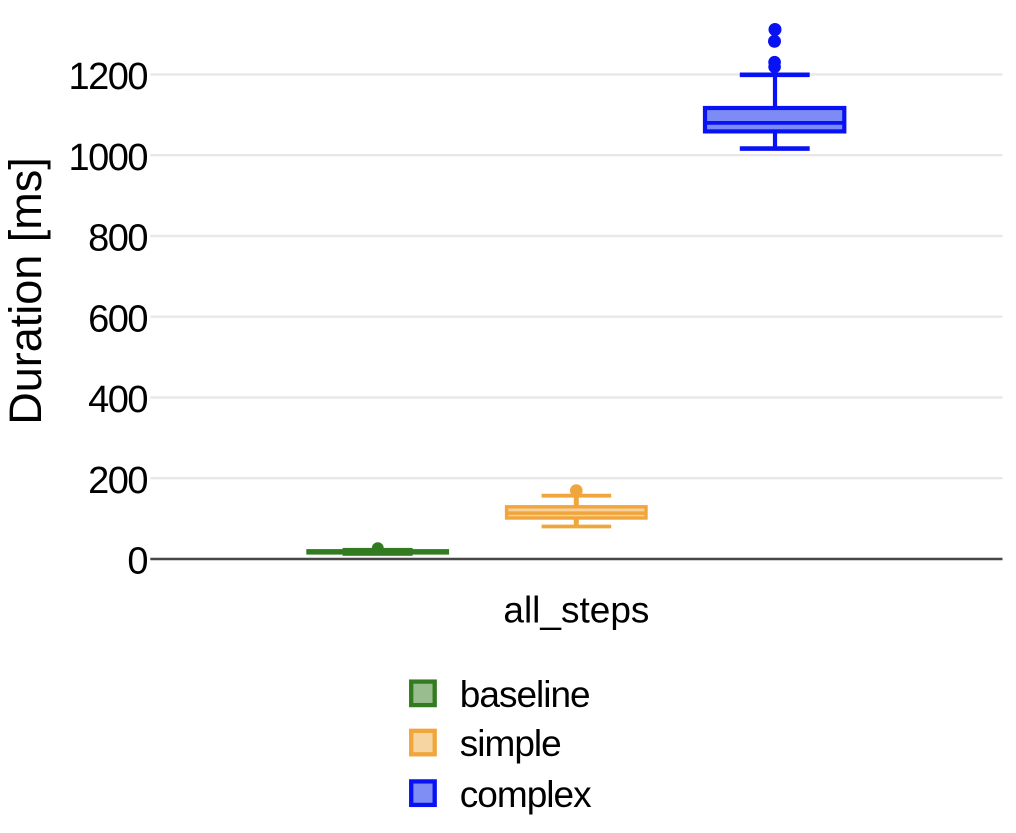 The height and width of the screenshot is (833, 1016). I want to click on svg-text: simple, so click(510, 743).